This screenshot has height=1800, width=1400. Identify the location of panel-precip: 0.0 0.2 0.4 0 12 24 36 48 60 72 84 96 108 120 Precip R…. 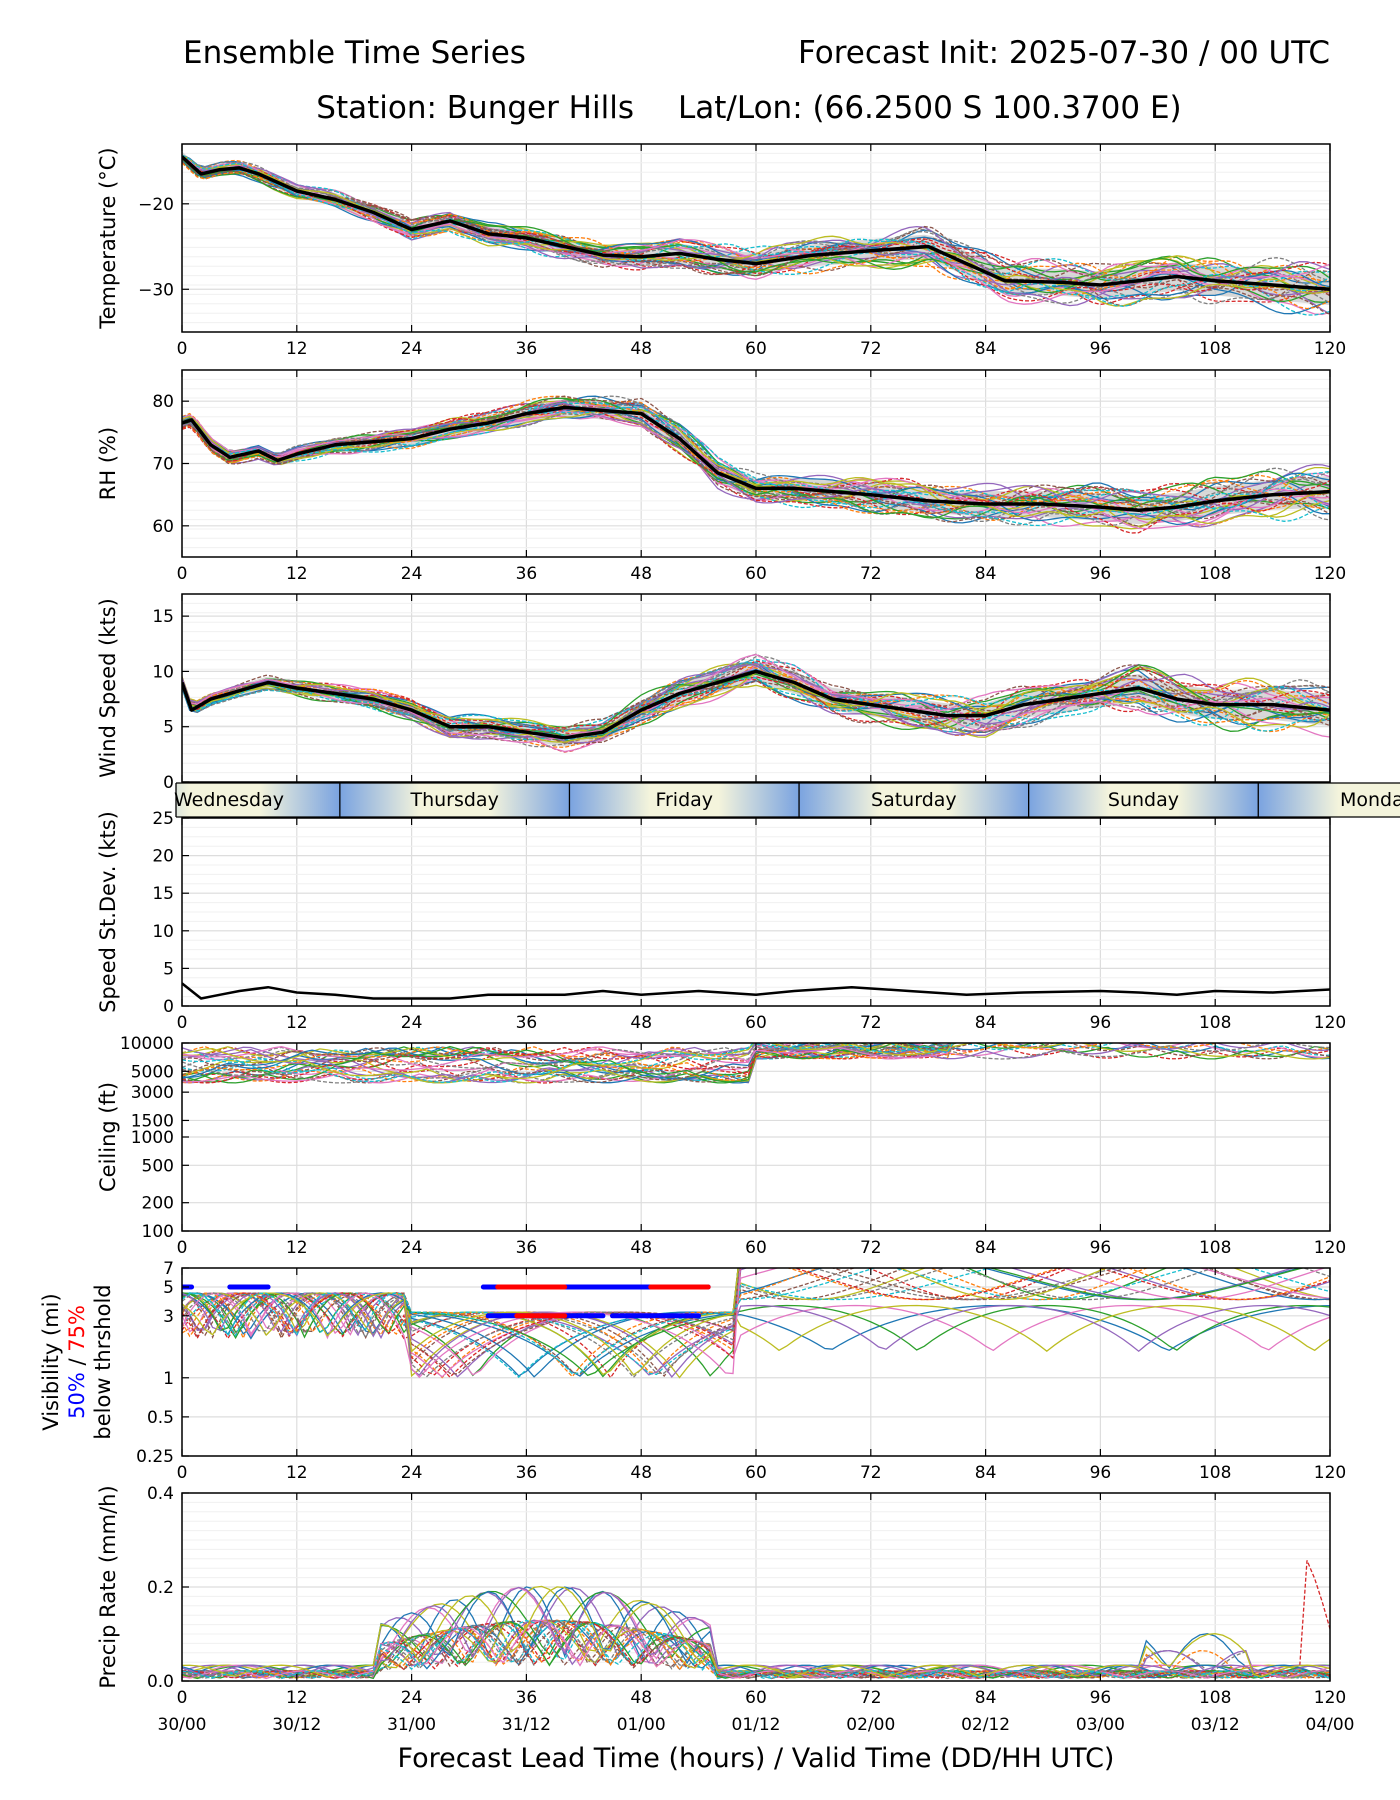
(721, 1596).